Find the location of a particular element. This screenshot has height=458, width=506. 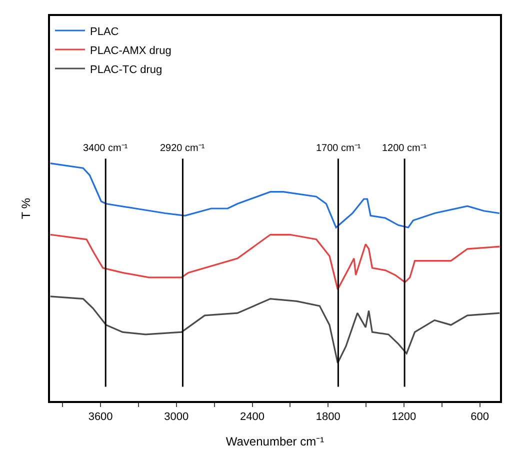

y-axis-title: T % is located at coordinates (26, 209).